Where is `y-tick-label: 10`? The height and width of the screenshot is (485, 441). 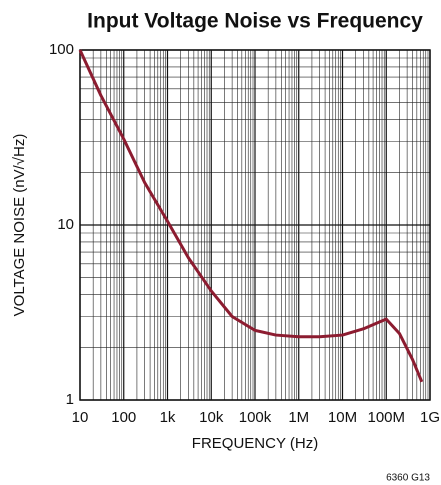 y-tick-label: 10 is located at coordinates (65, 224).